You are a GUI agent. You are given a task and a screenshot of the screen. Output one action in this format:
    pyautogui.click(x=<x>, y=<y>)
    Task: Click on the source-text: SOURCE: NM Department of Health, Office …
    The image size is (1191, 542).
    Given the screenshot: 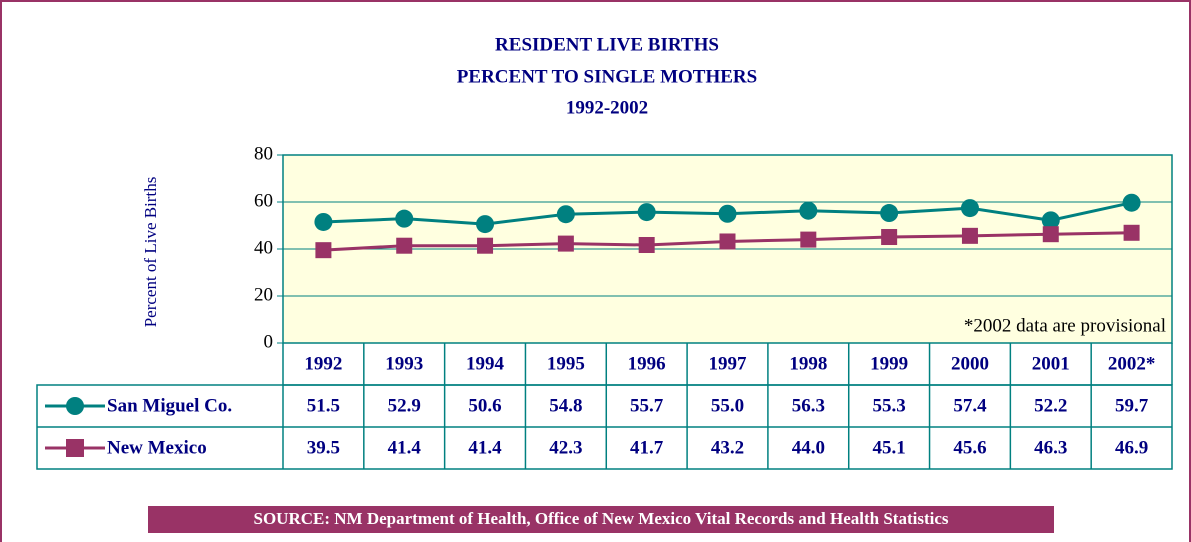 What is the action you would take?
    pyautogui.click(x=601, y=518)
    